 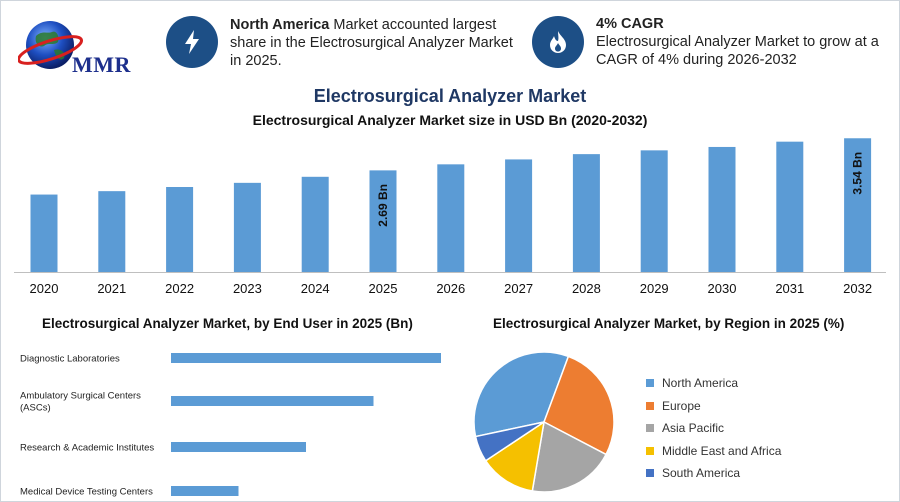 What do you see at coordinates (519, 215) in the screenshot?
I see `bar-2027` at bounding box center [519, 215].